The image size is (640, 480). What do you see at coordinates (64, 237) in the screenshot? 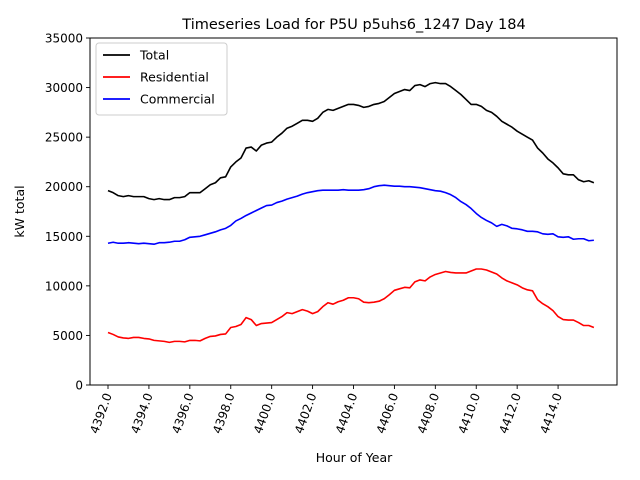
I see `y-tick-label: 15000` at bounding box center [64, 237].